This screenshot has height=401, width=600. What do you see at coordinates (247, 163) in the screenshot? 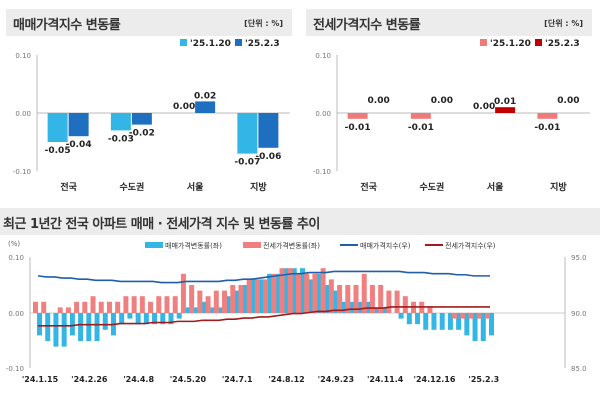
I see `data-label: -0.07` at bounding box center [247, 163].